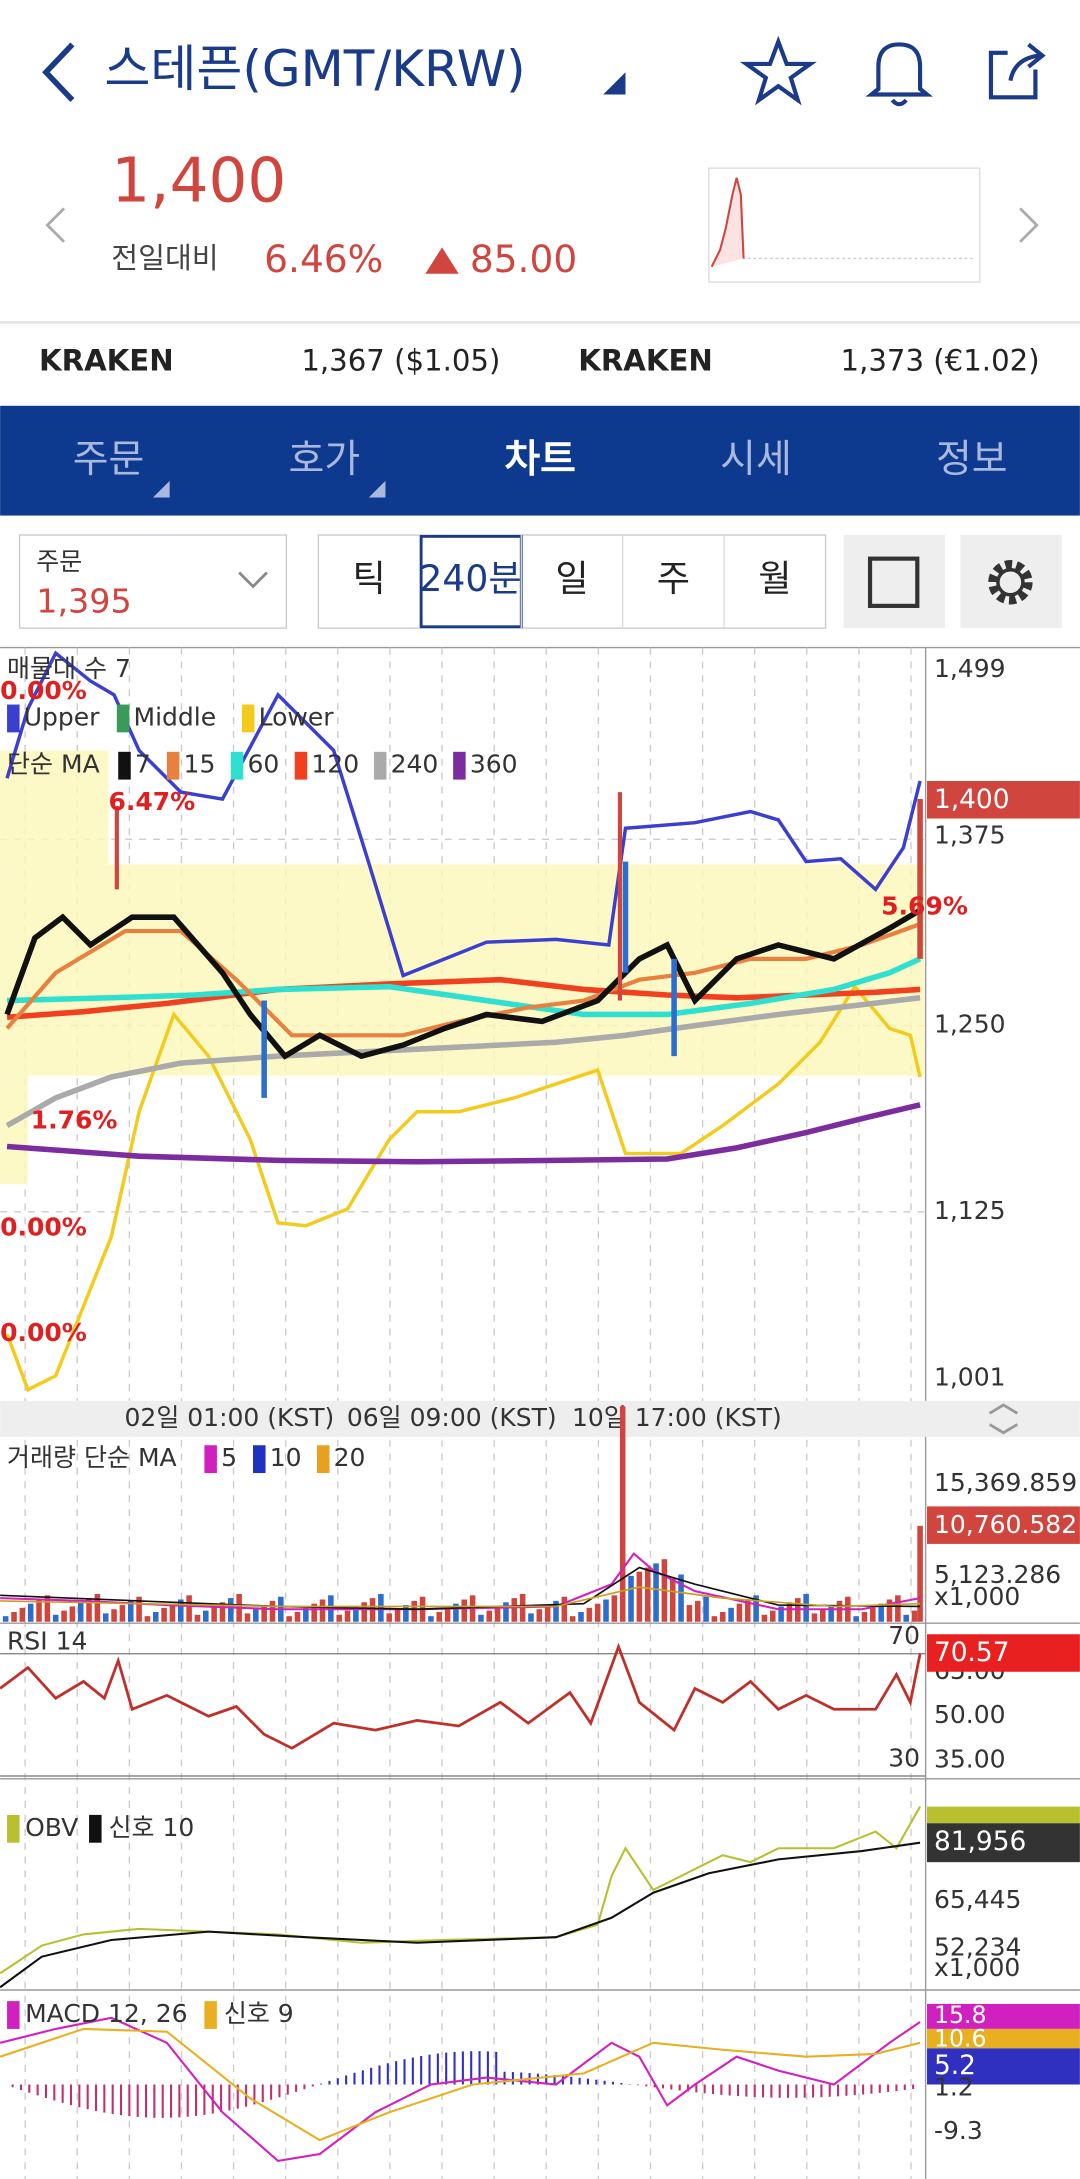  I want to click on interval-button: 틱, so click(368, 578).